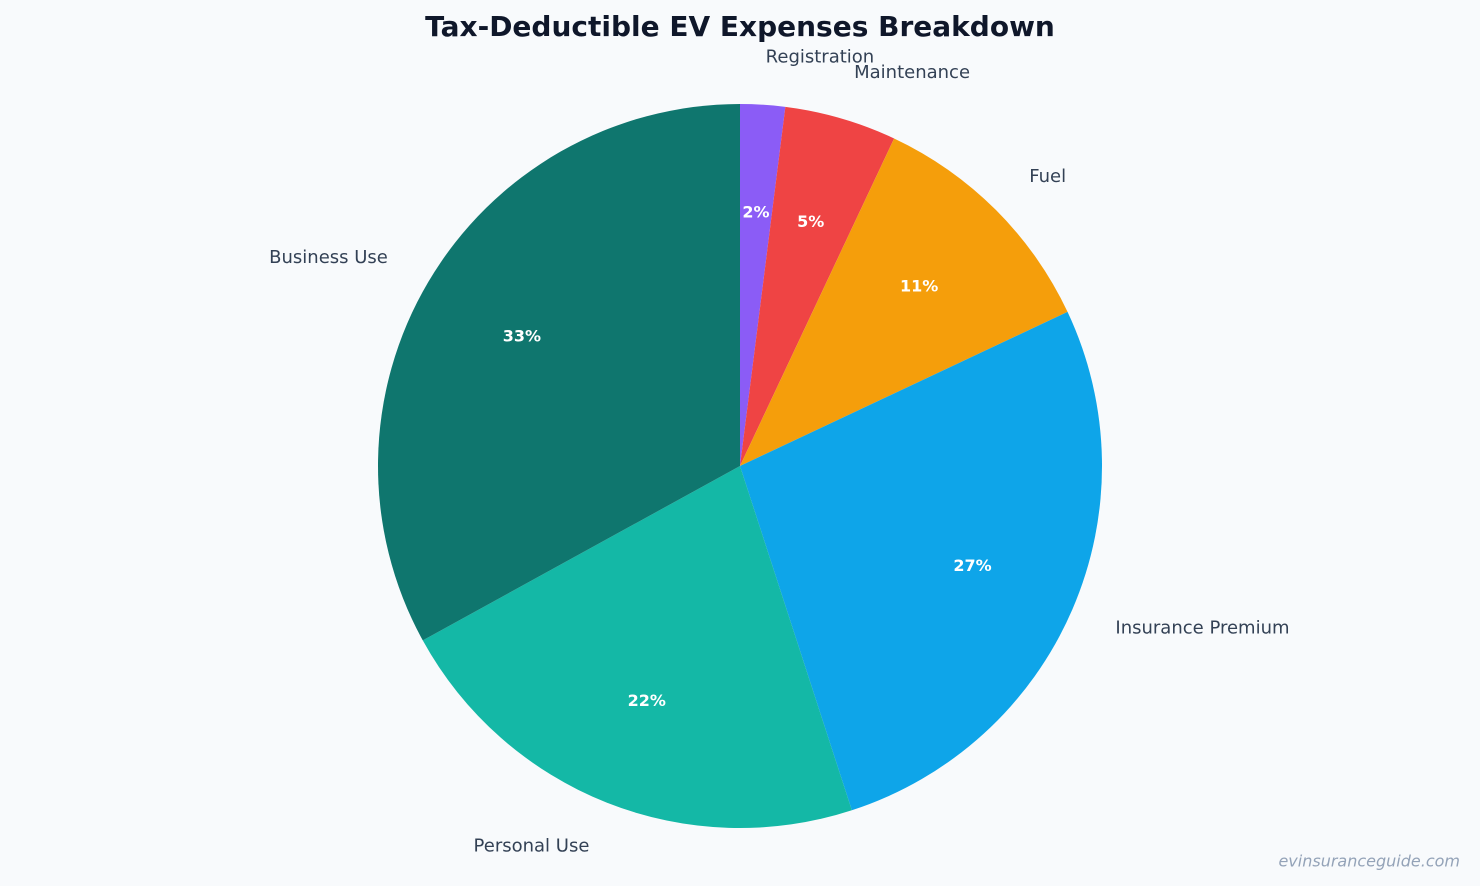 The height and width of the screenshot is (886, 1480). Describe the element at coordinates (740, 26) in the screenshot. I see `chart-title: Tax-Deductible EV Expenses Breakdown` at that location.